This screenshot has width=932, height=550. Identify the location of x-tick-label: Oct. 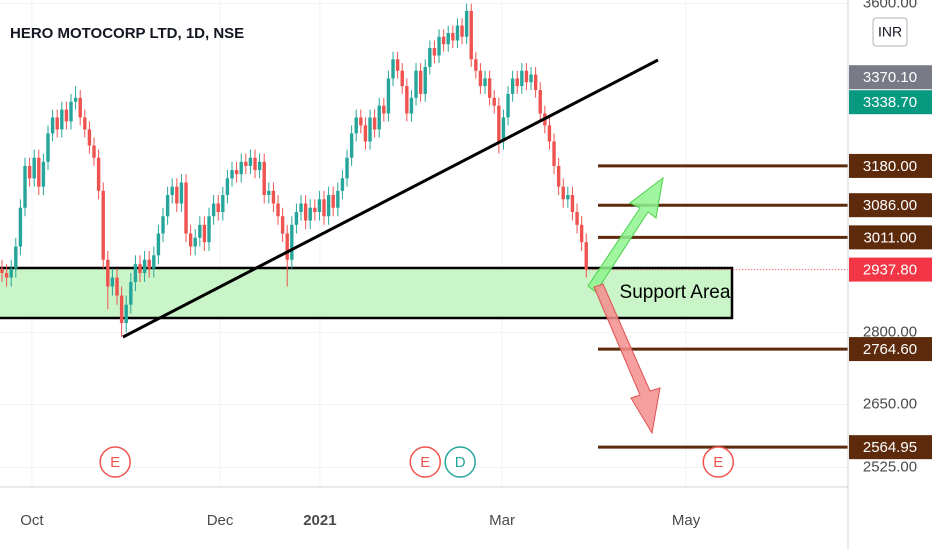
(32, 520).